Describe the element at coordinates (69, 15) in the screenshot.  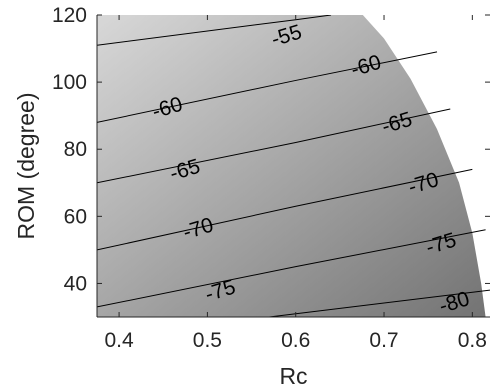
I see `y-tick-label: 120` at that location.